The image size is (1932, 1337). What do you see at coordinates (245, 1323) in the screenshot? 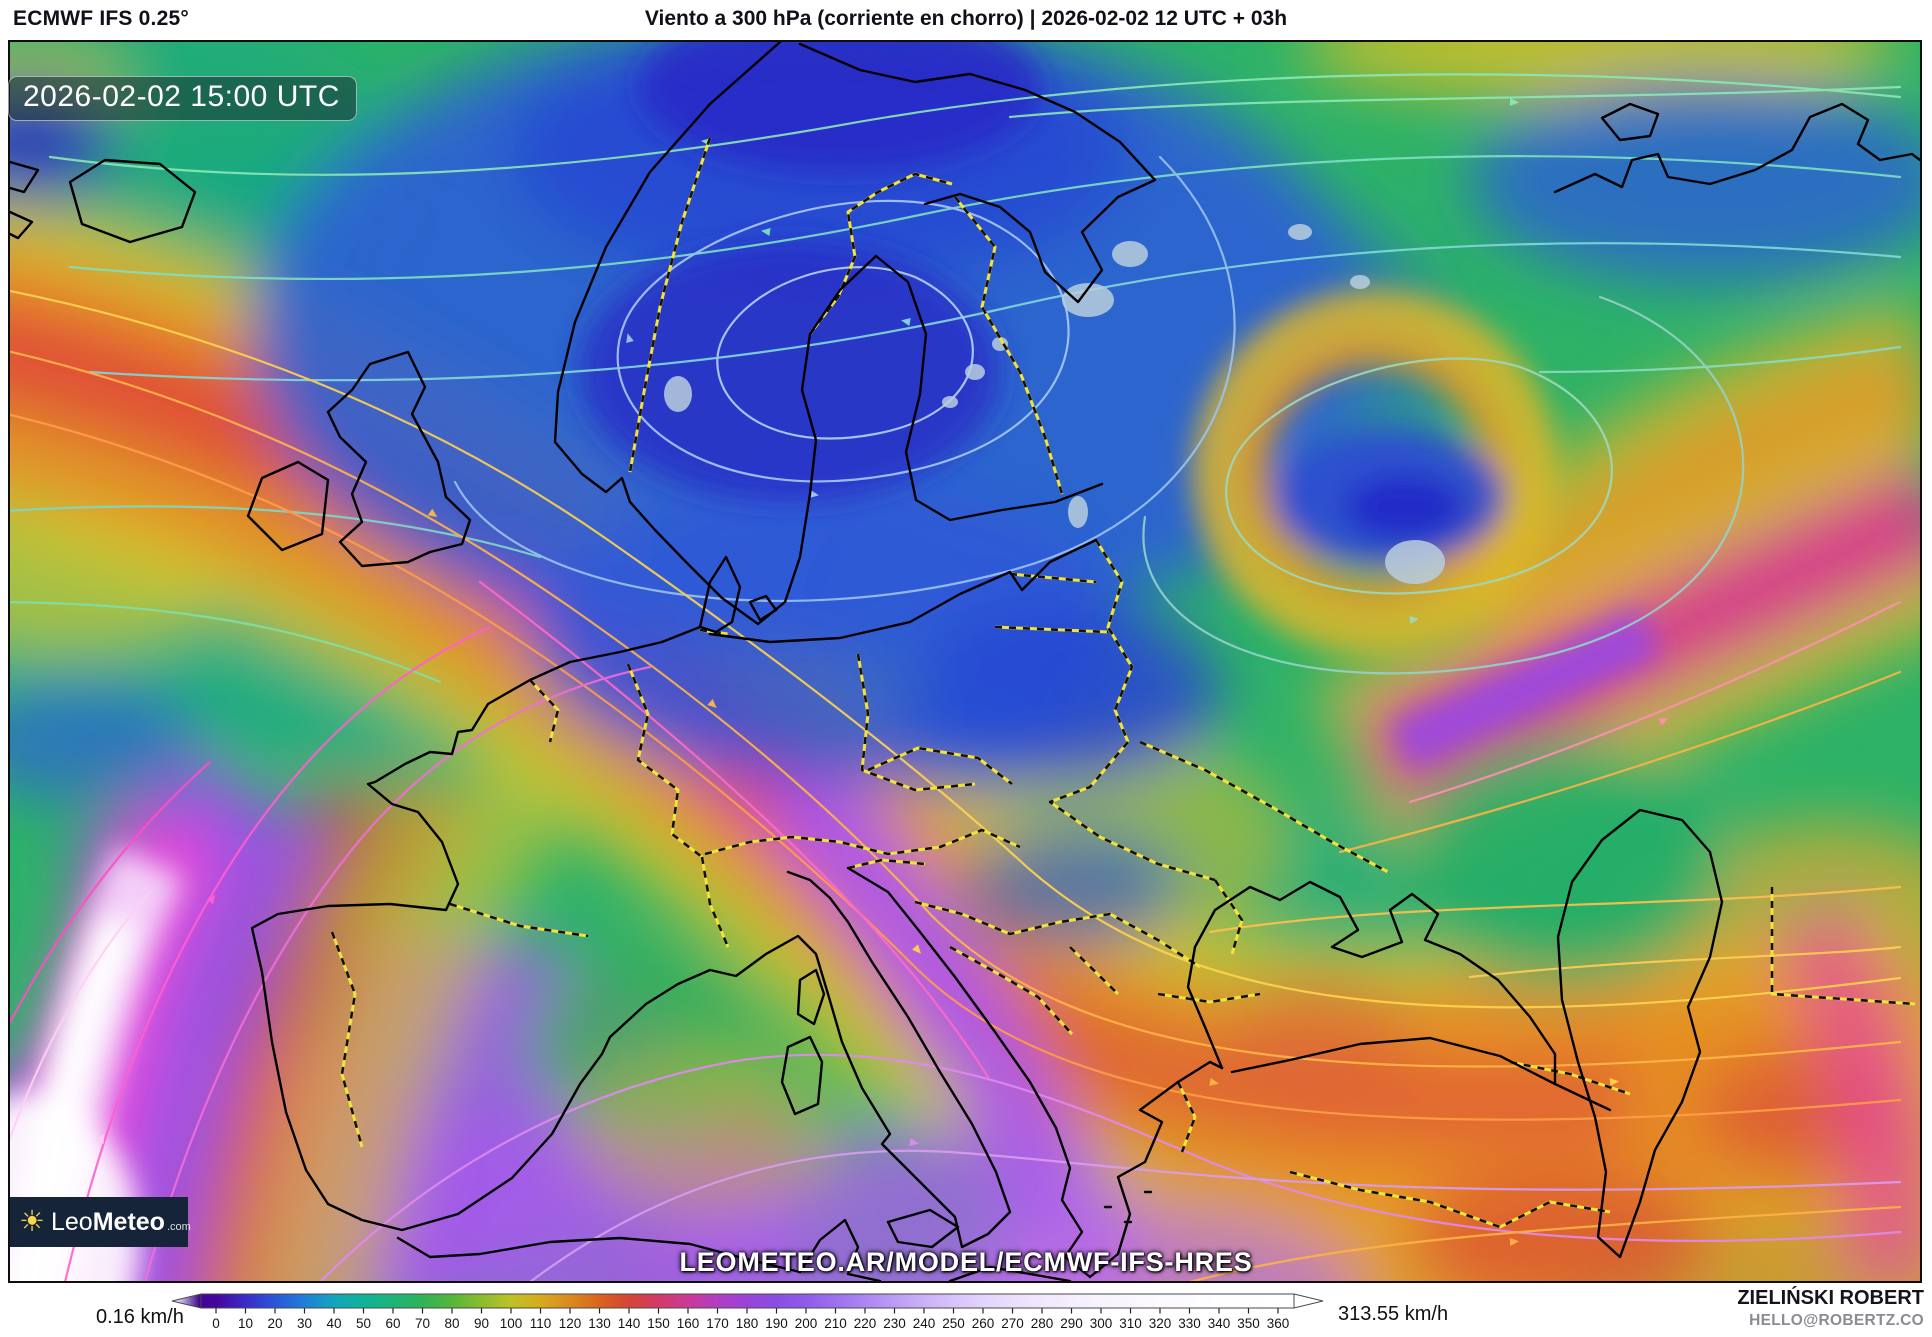
I see `svg-text: 10` at bounding box center [245, 1323].